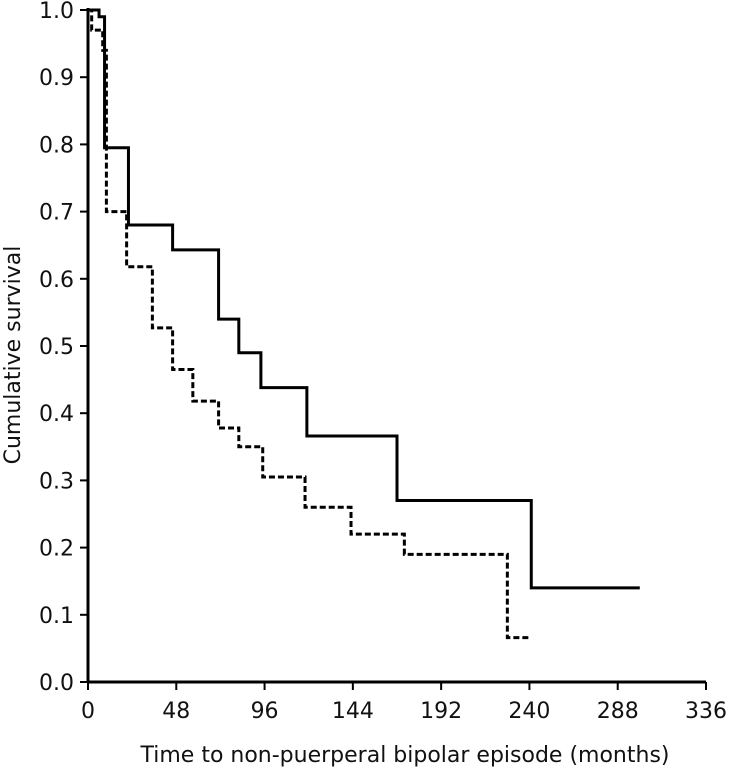  What do you see at coordinates (56, 347) in the screenshot?
I see `y-tick-label: 0.5` at bounding box center [56, 347].